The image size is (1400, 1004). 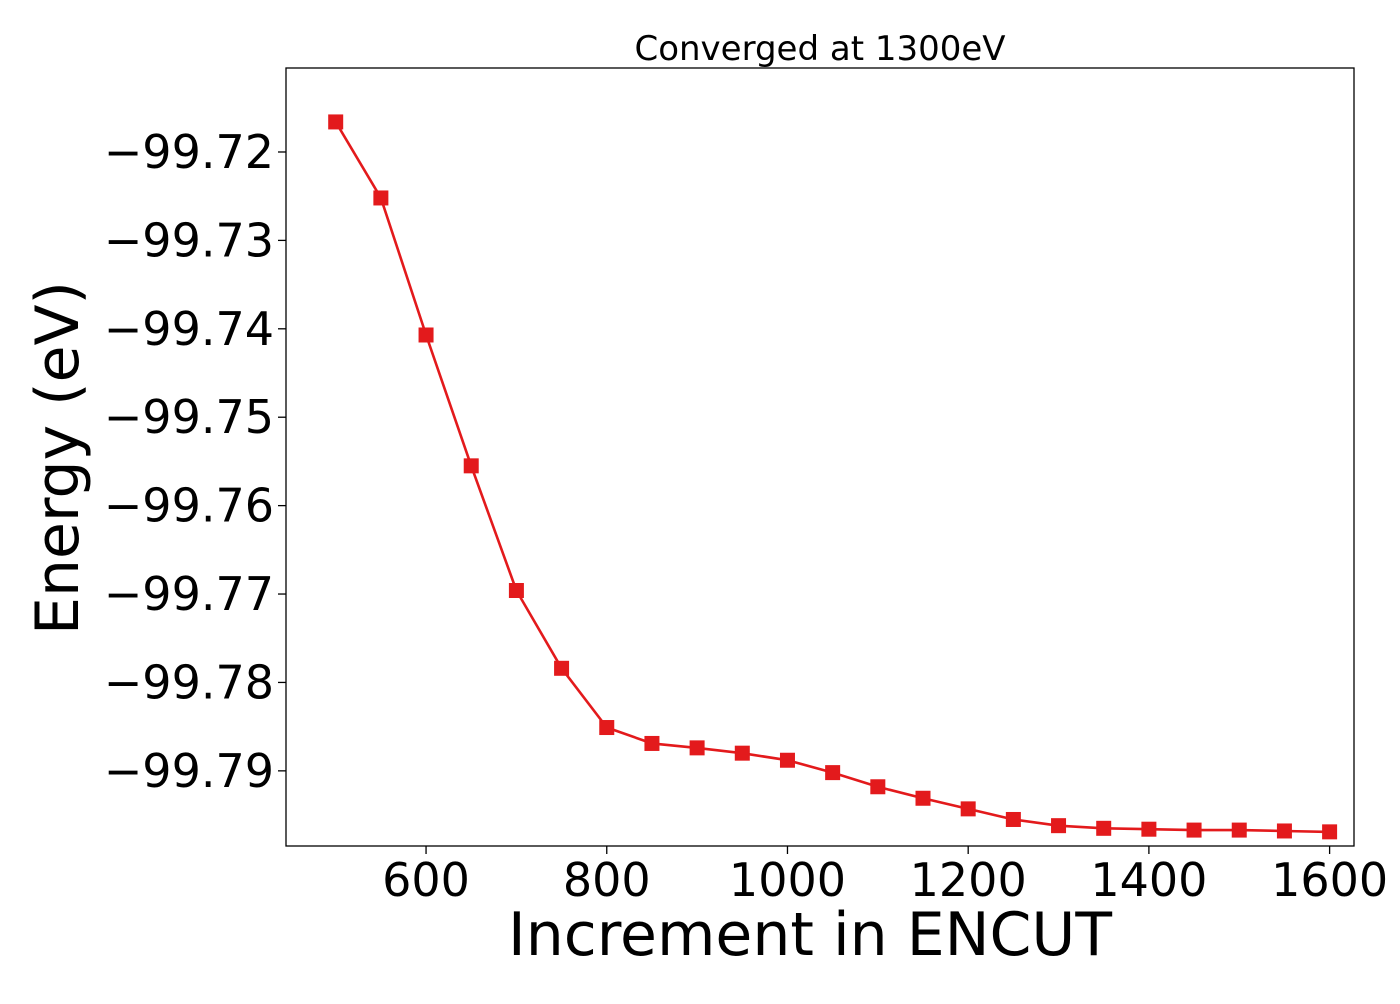 I want to click on y-tick-label: −99.74, so click(x=189, y=329).